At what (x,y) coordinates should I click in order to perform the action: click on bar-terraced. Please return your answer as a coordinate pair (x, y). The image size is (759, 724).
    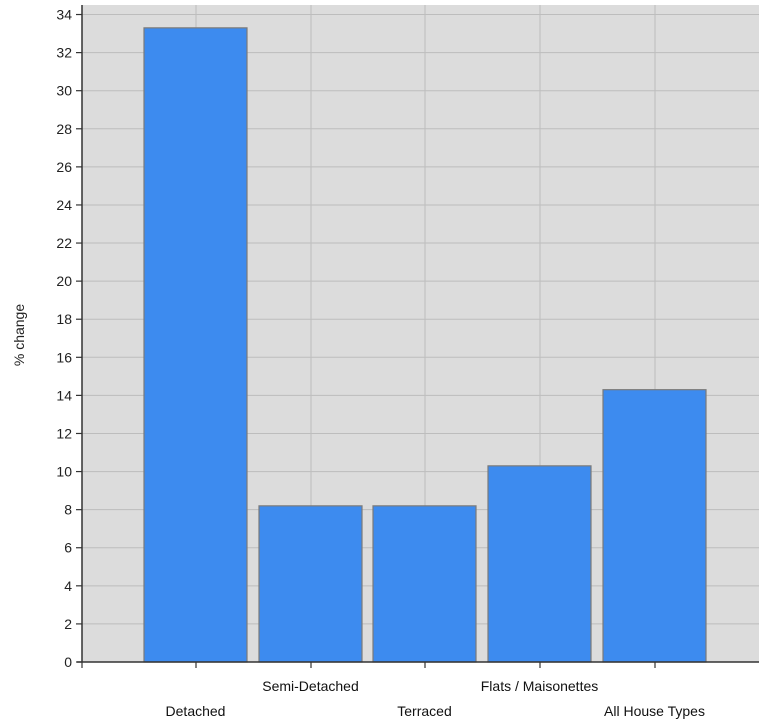
    Looking at the image, I should click on (424, 584).